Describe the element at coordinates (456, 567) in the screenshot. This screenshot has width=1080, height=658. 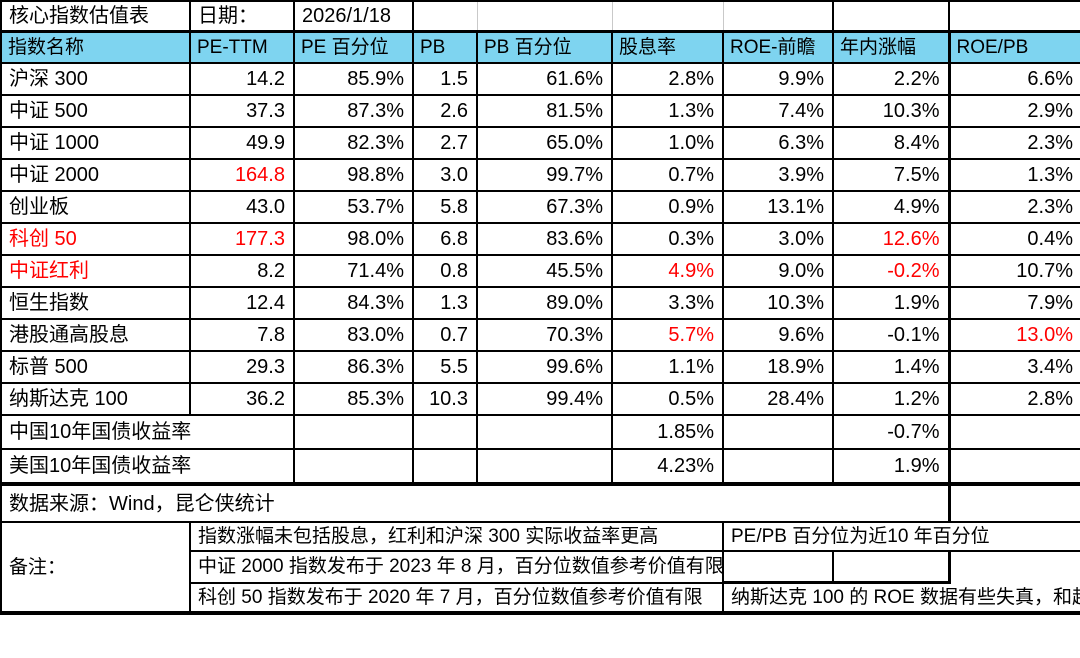
I see `note-cell: 中证 2000 指数发布于 2023 年 8 月，百分位数值参考价值有限` at that location.